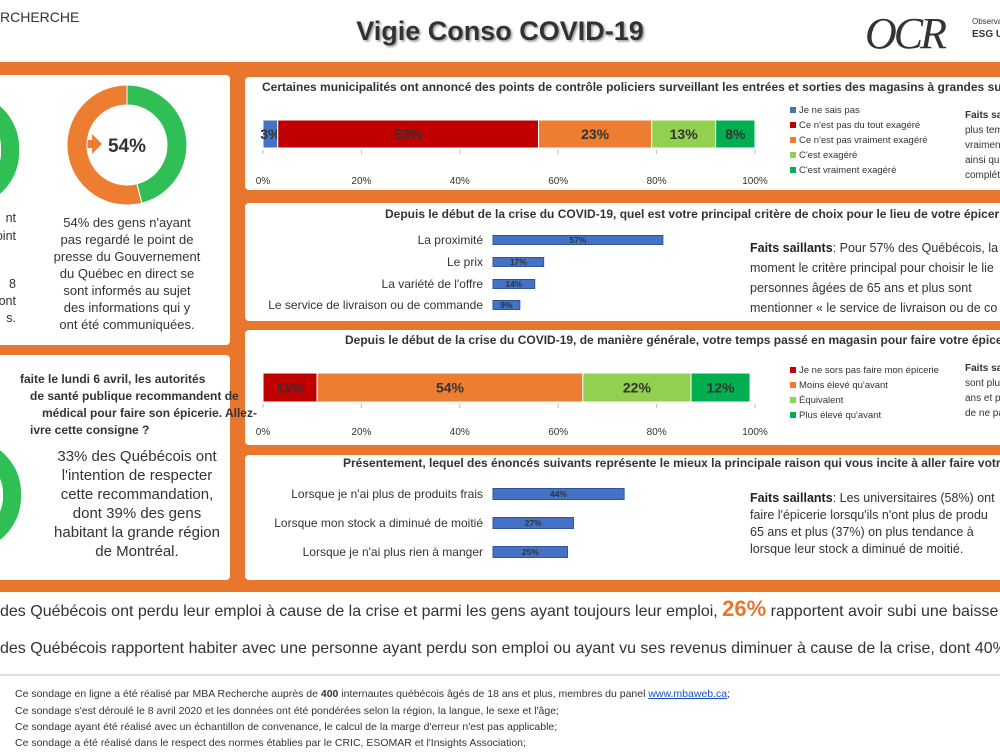  I want to click on category-label: Le service de livraison ou de commande, so click(375, 305).